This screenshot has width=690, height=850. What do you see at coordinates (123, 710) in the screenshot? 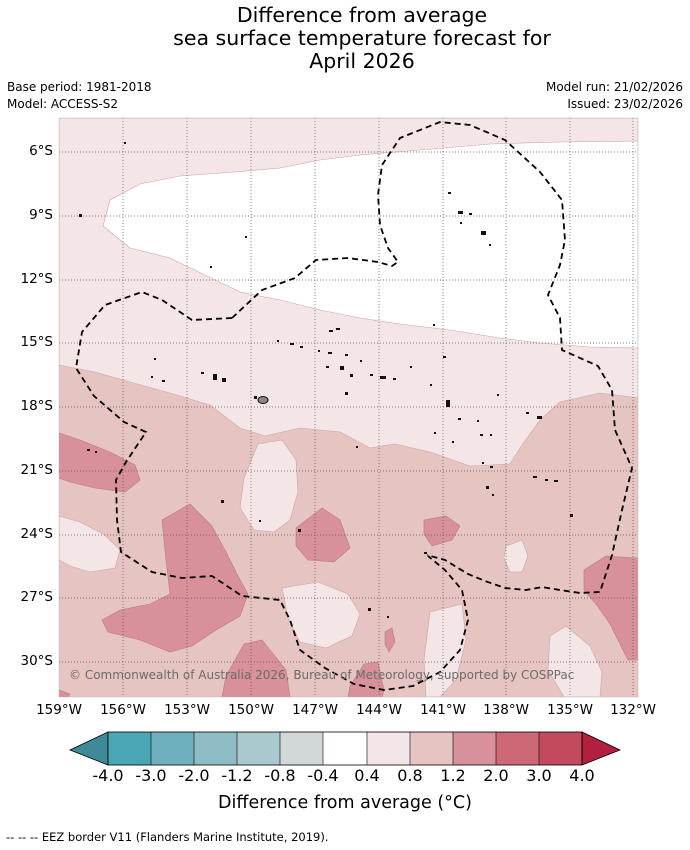
I see `lon-label-156w: 156°W` at bounding box center [123, 710].